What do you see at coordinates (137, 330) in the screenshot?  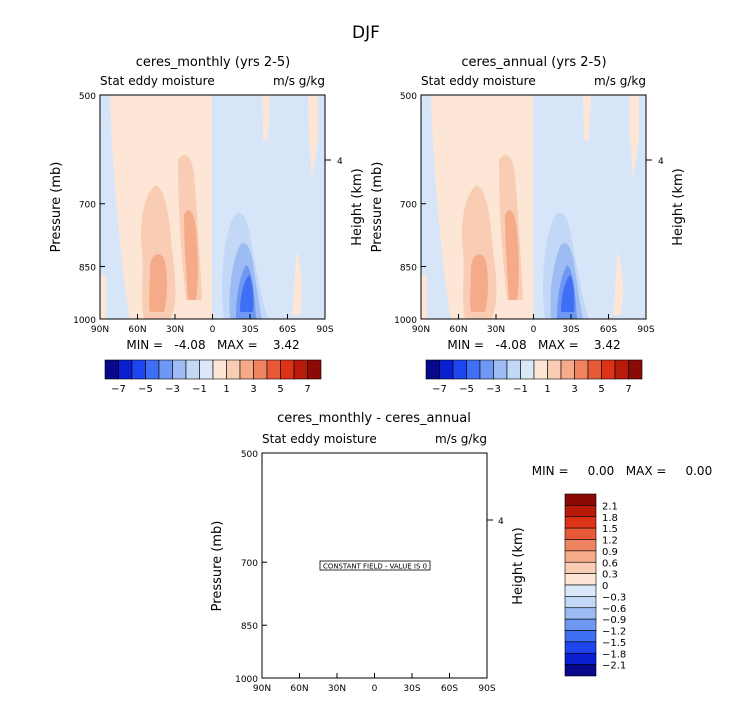 I see `x-tick-label: 60N` at bounding box center [137, 330].